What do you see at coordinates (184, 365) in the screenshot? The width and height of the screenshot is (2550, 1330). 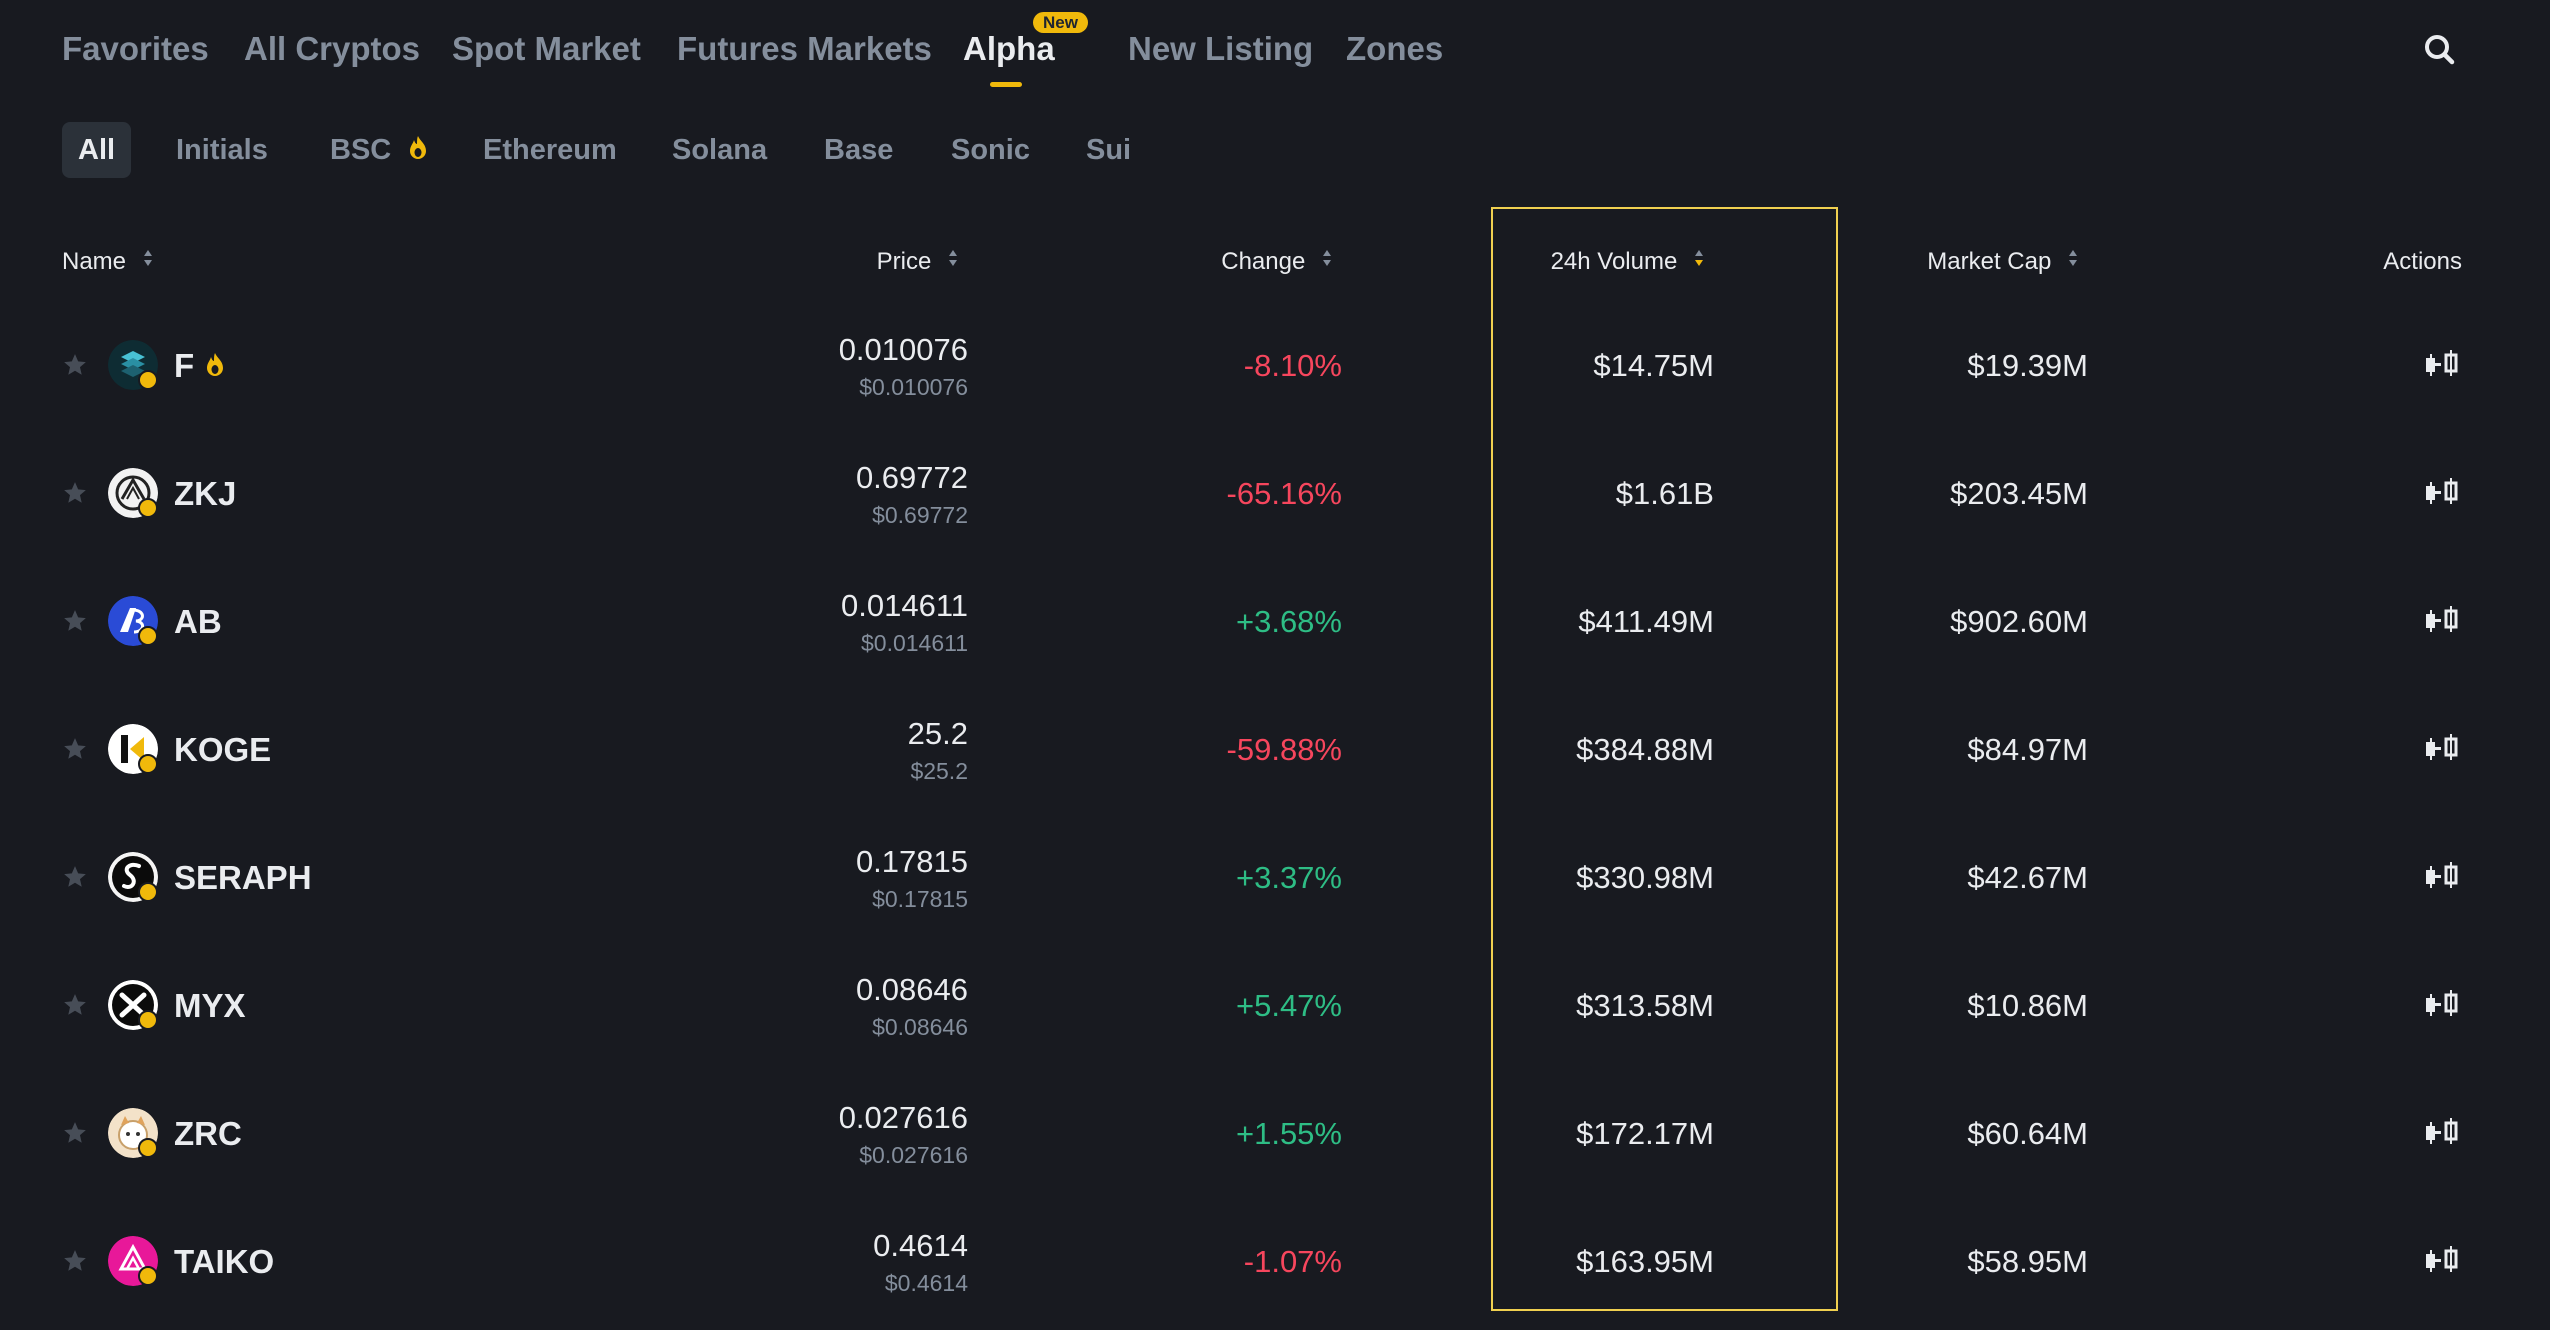 I see `token-symbol: F` at bounding box center [184, 365].